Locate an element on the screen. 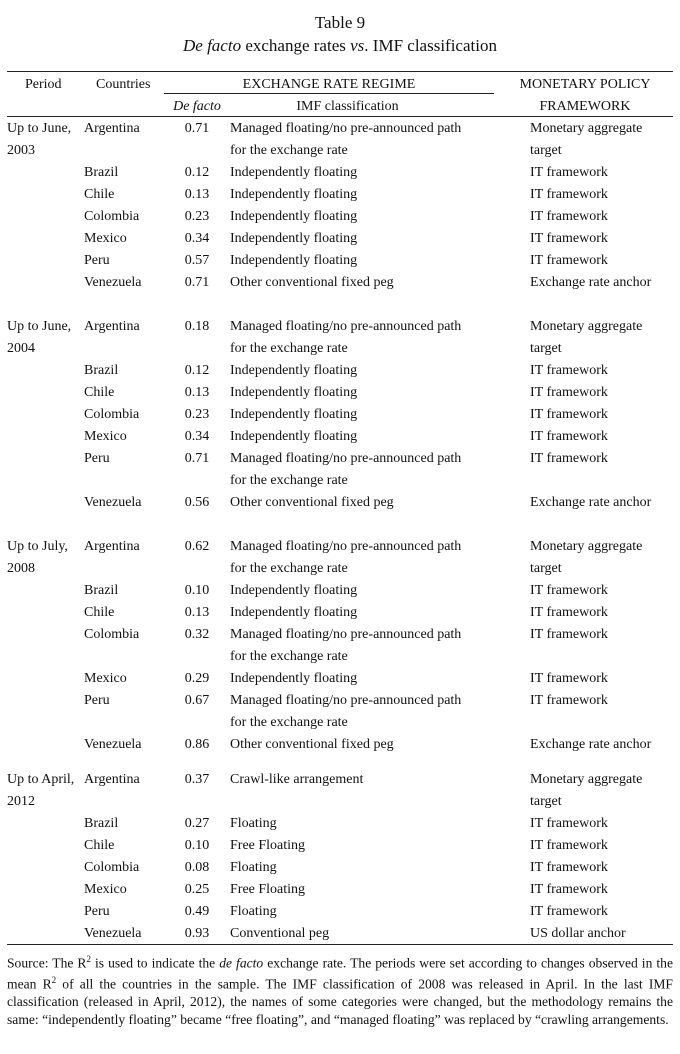 Image resolution: width=680 pixels, height=1054 pixels. imf-classification-cell: Other conventional fixed peg is located at coordinates (312, 283).